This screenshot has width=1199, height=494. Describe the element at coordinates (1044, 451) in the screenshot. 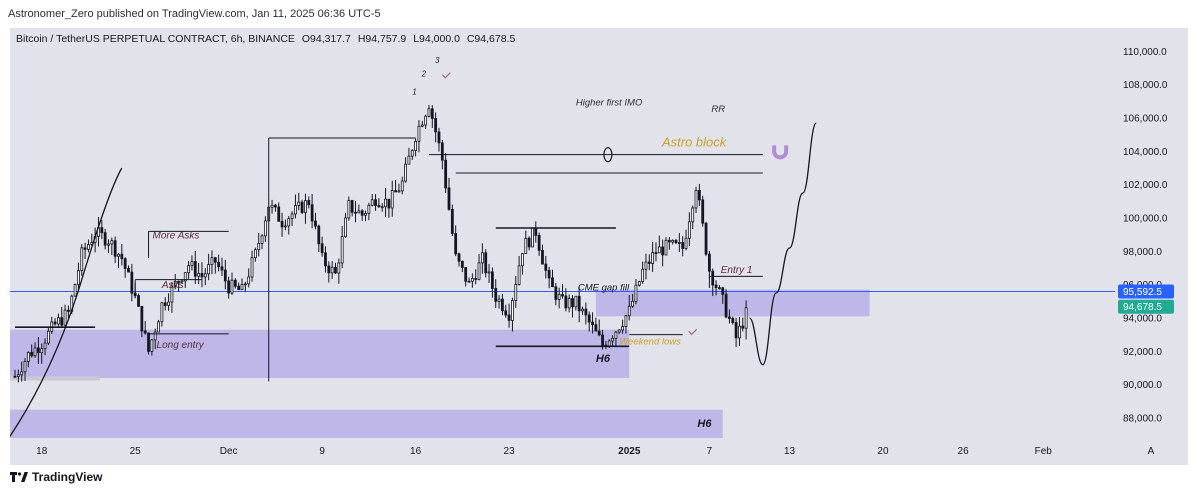

I see `x-tick-label: Feb` at that location.